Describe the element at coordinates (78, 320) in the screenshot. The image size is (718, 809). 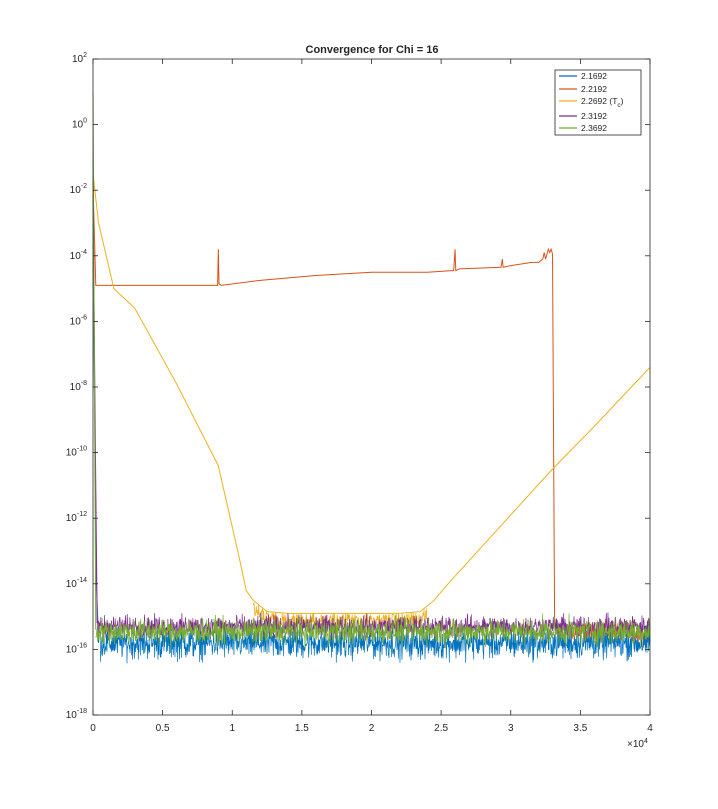
I see `y-tick-label: 10⁻⁶` at that location.